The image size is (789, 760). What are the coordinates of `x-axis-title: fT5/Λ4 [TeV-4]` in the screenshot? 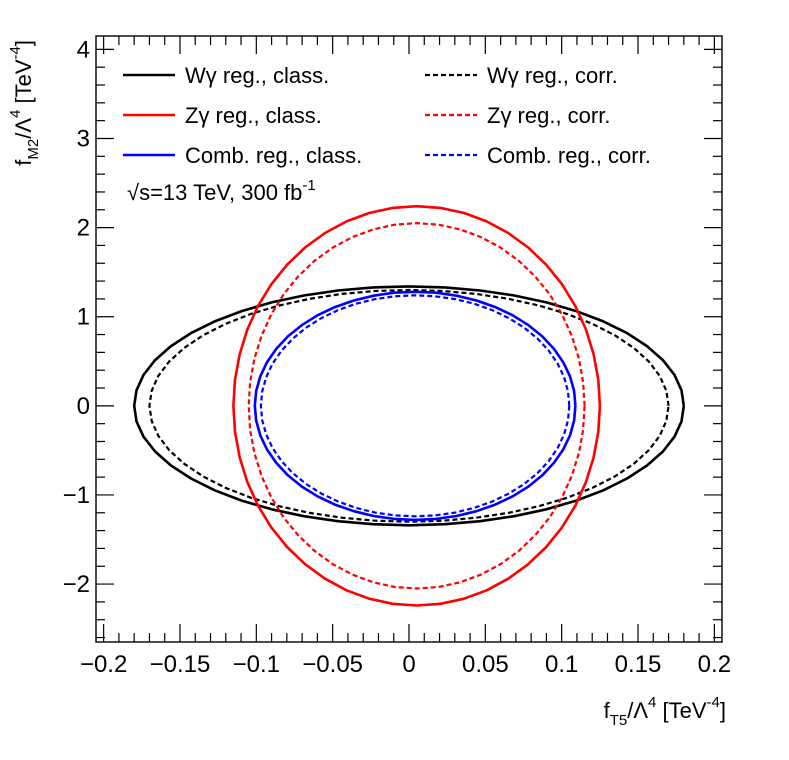 It's located at (665, 711).